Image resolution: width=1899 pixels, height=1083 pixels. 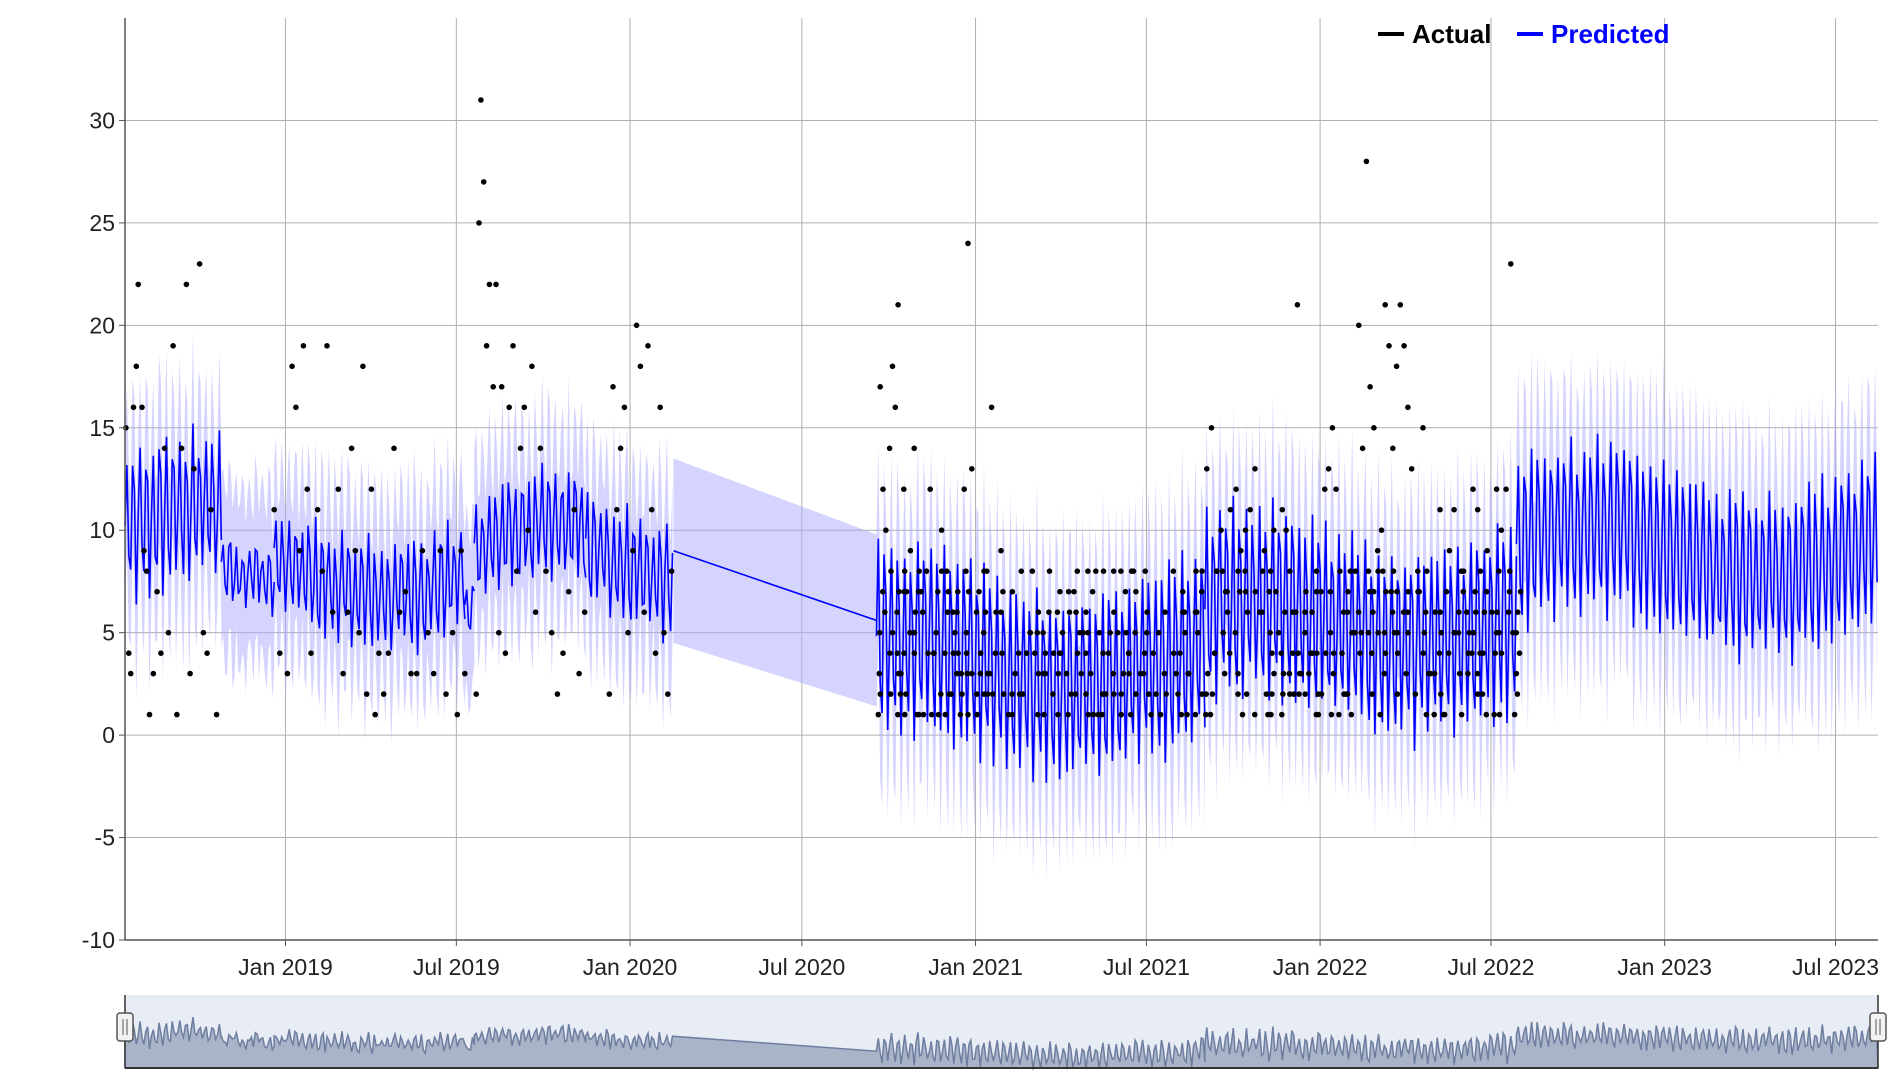 I want to click on x-tick-label: Jul 2020, so click(x=801, y=967).